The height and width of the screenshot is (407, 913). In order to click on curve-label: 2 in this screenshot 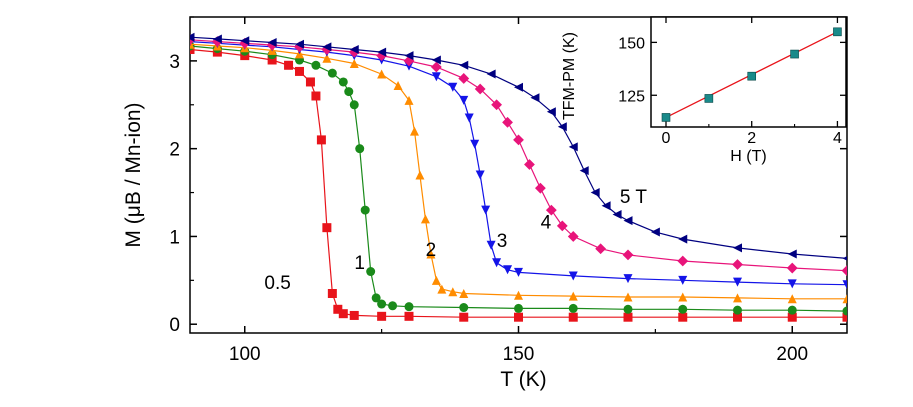, I will do `click(431, 250)`.